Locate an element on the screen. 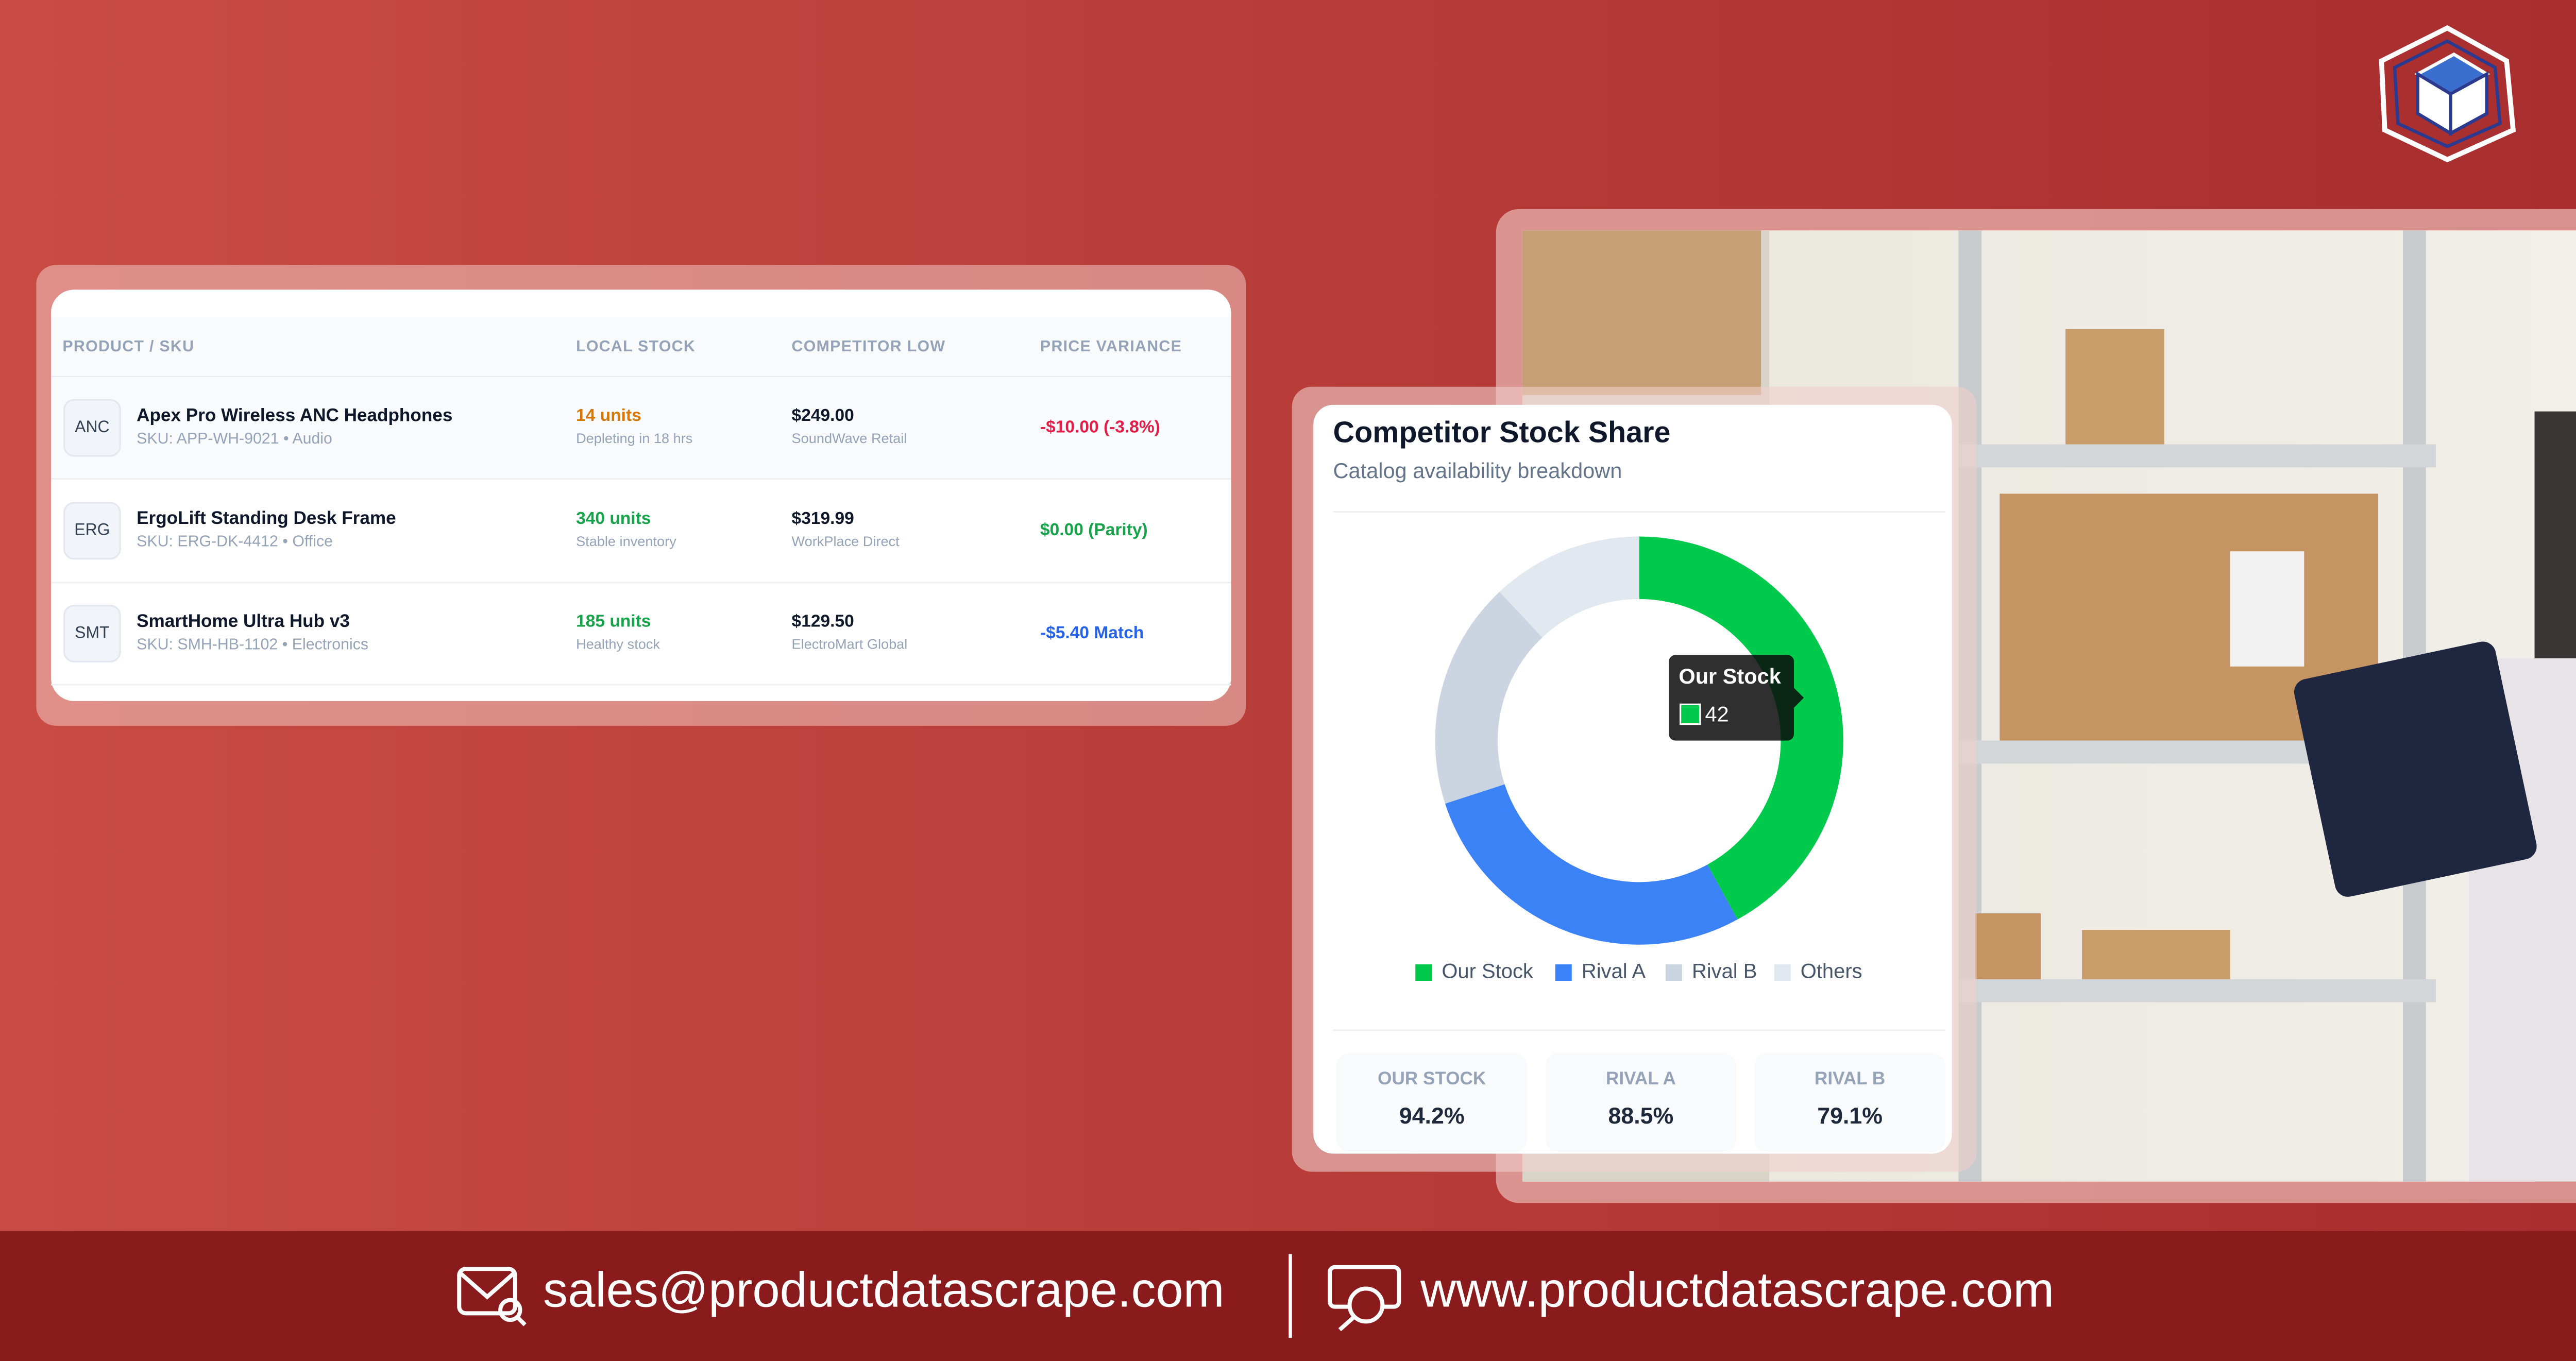  sku-badge-text: SMT is located at coordinates (92, 632).